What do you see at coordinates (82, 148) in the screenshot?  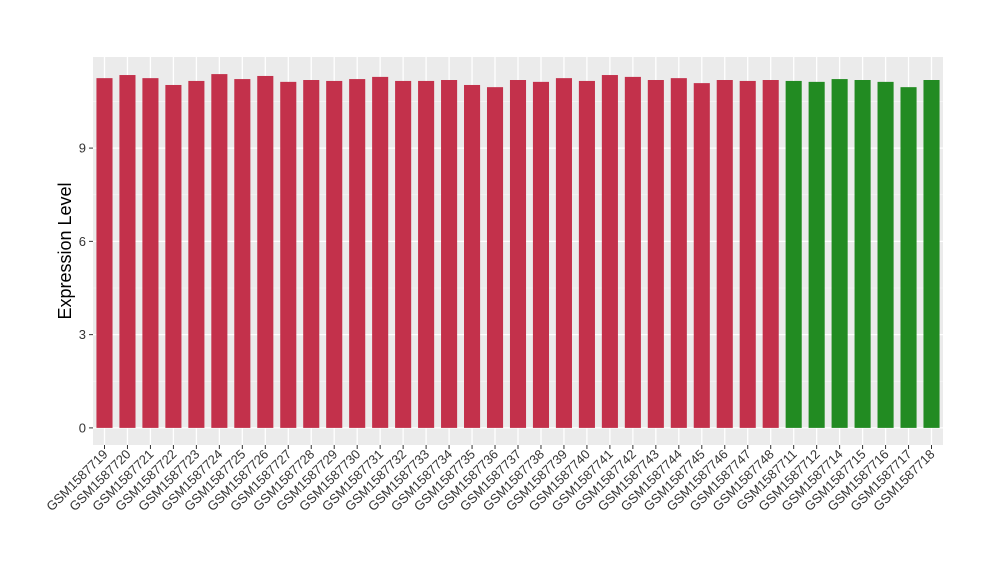 I see `y-tick-label: 9` at bounding box center [82, 148].